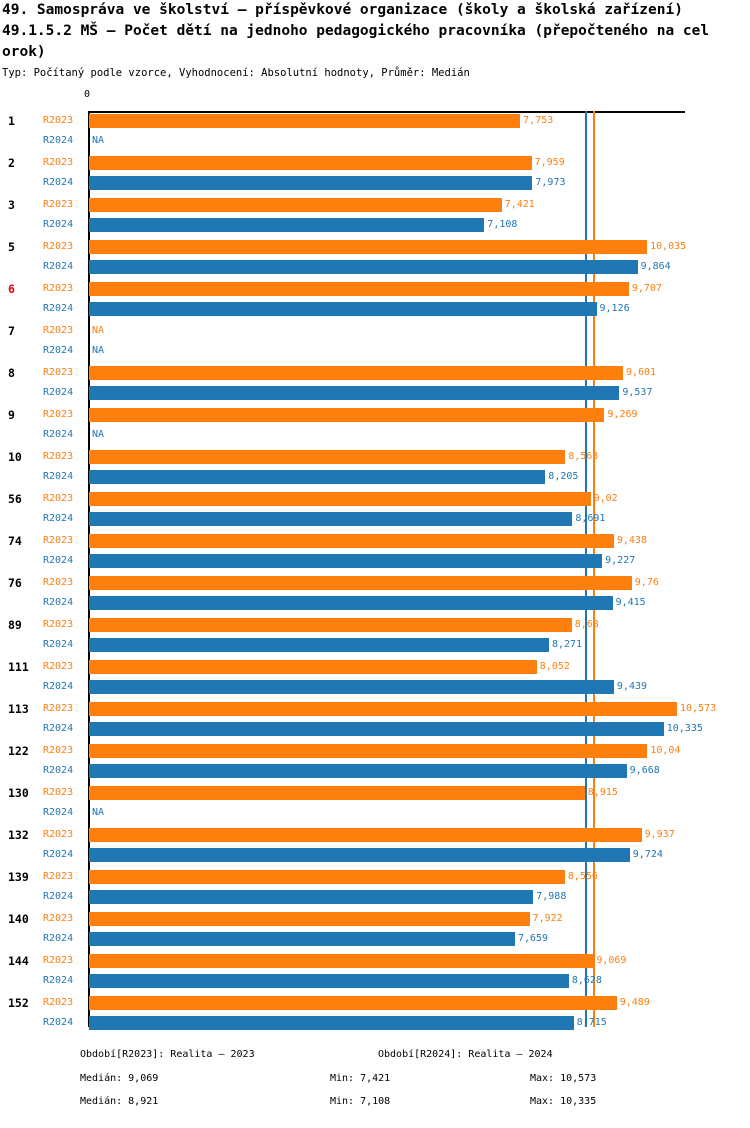 The width and height of the screenshot is (750, 1128). I want to click on bar-line-R2023: R2023 10,573, so click(375, 709).